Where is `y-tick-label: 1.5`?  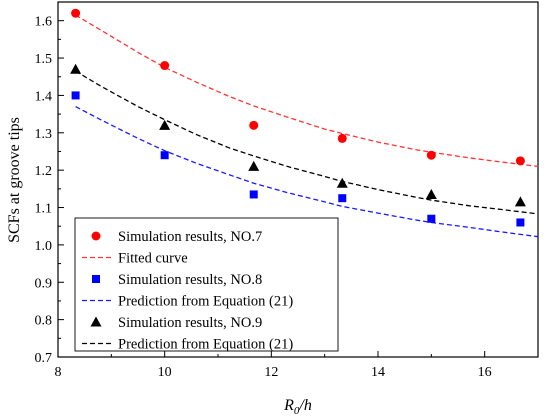 y-tick-label: 1.5 is located at coordinates (44, 59).